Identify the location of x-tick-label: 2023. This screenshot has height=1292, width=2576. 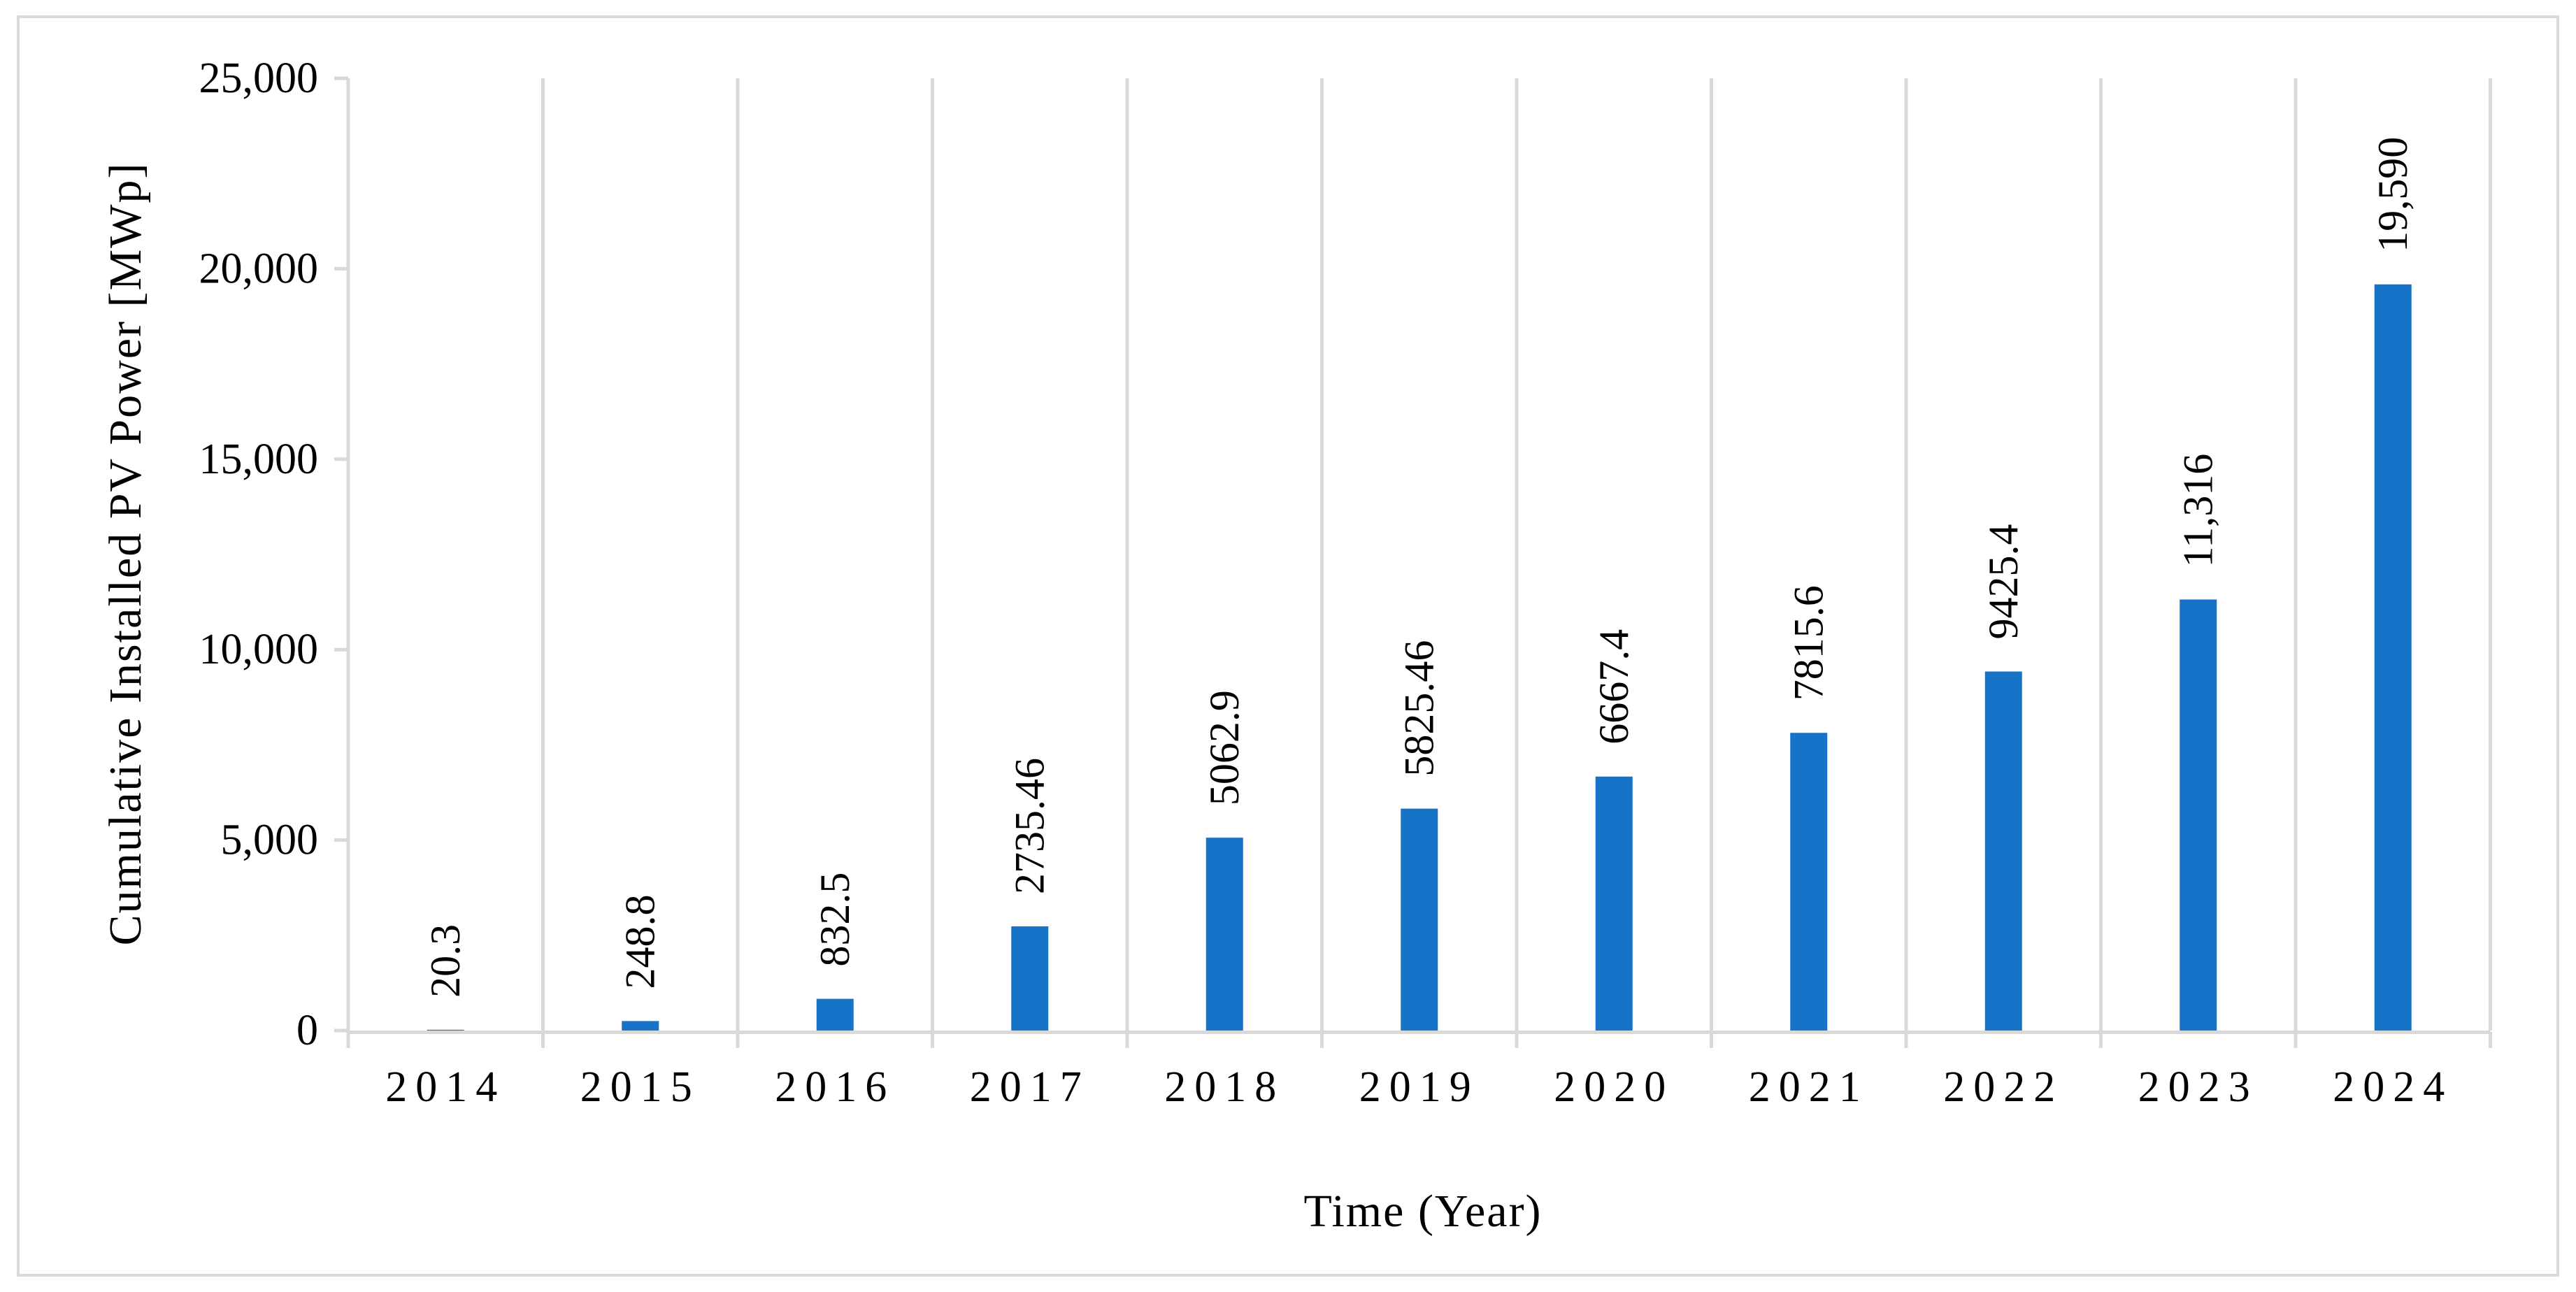
(2198, 1087).